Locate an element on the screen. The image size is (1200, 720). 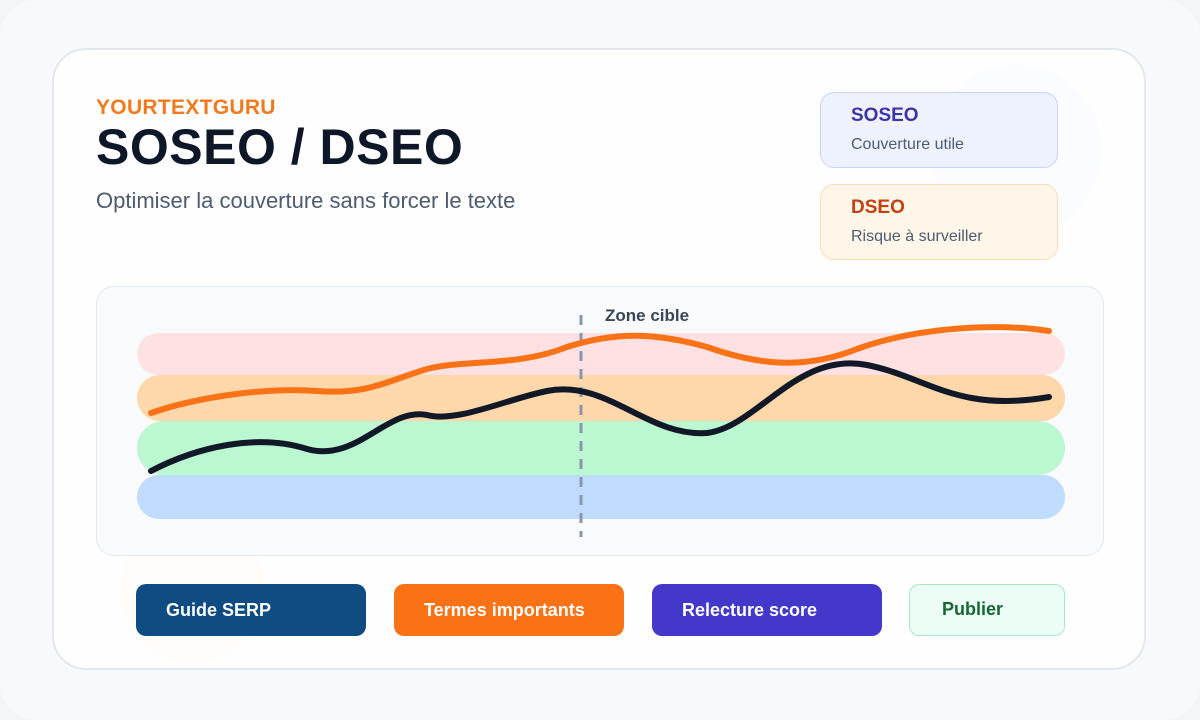
legend-dseo-description: Risque à surveiller is located at coordinates (917, 236).